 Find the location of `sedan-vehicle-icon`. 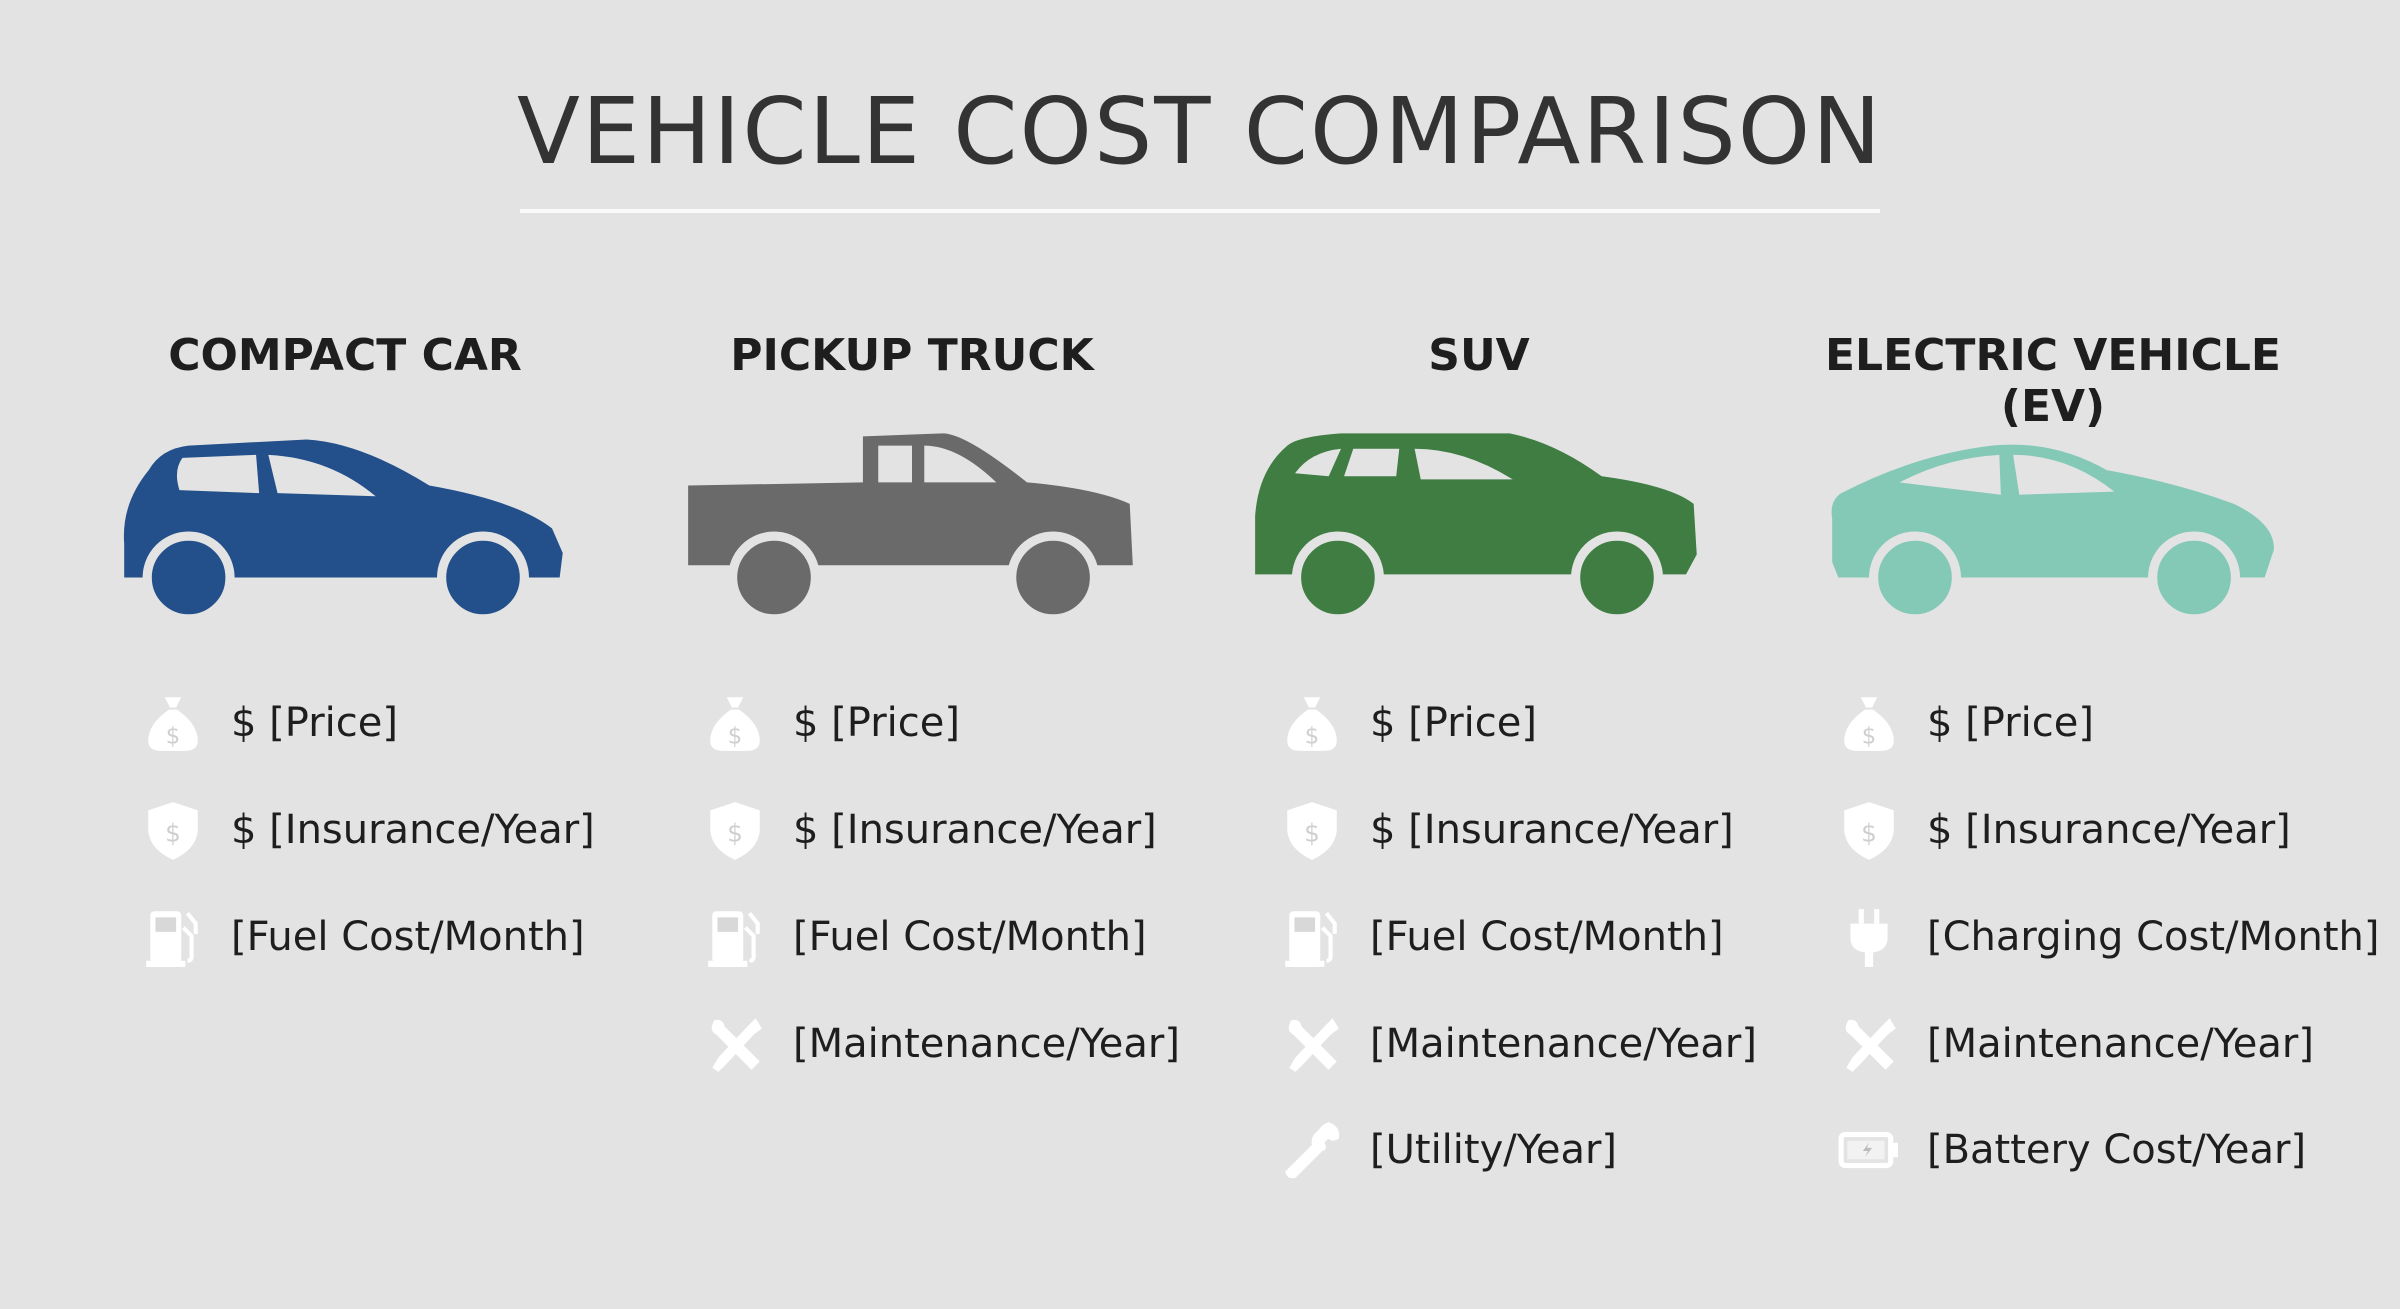

sedan-vehicle-icon is located at coordinates (2052, 532).